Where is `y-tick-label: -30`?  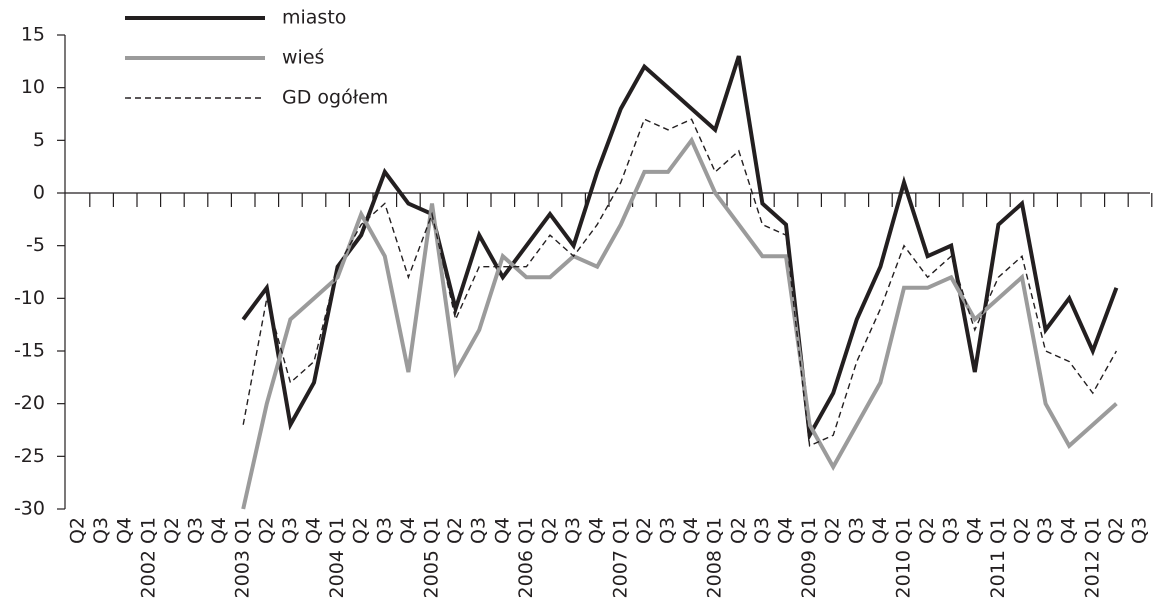 y-tick-label: -30 is located at coordinates (29, 509).